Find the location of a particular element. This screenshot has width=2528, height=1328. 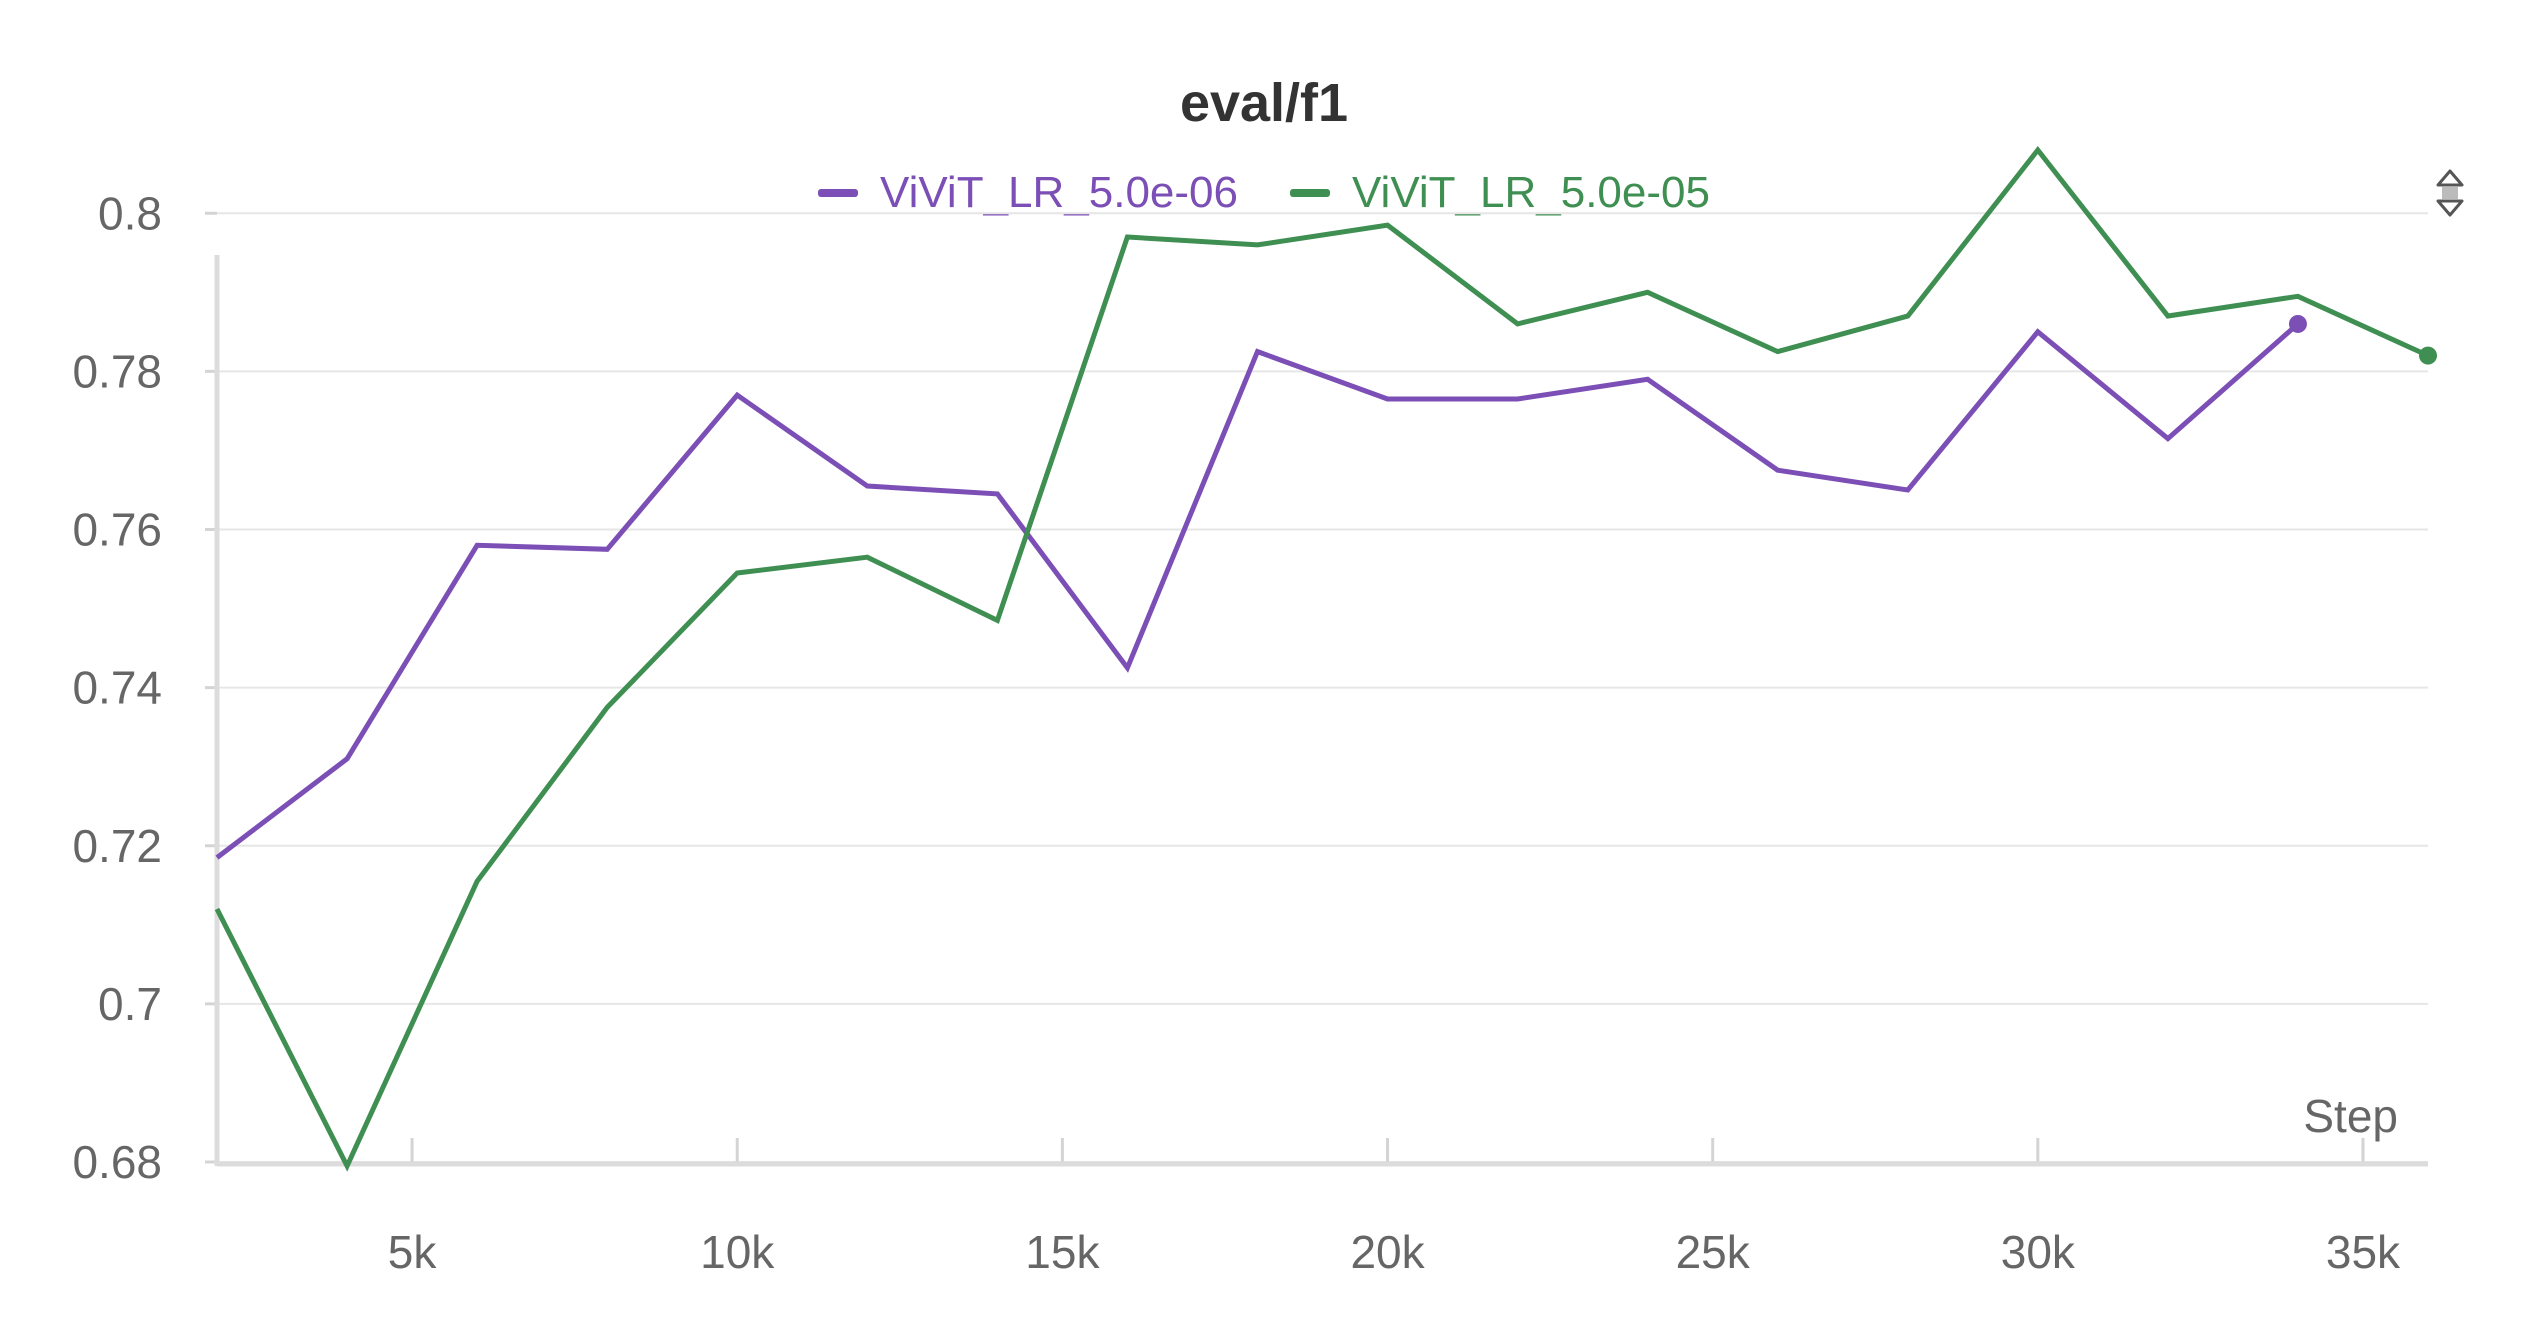

y-tick-label: 0.72 is located at coordinates (117, 846).